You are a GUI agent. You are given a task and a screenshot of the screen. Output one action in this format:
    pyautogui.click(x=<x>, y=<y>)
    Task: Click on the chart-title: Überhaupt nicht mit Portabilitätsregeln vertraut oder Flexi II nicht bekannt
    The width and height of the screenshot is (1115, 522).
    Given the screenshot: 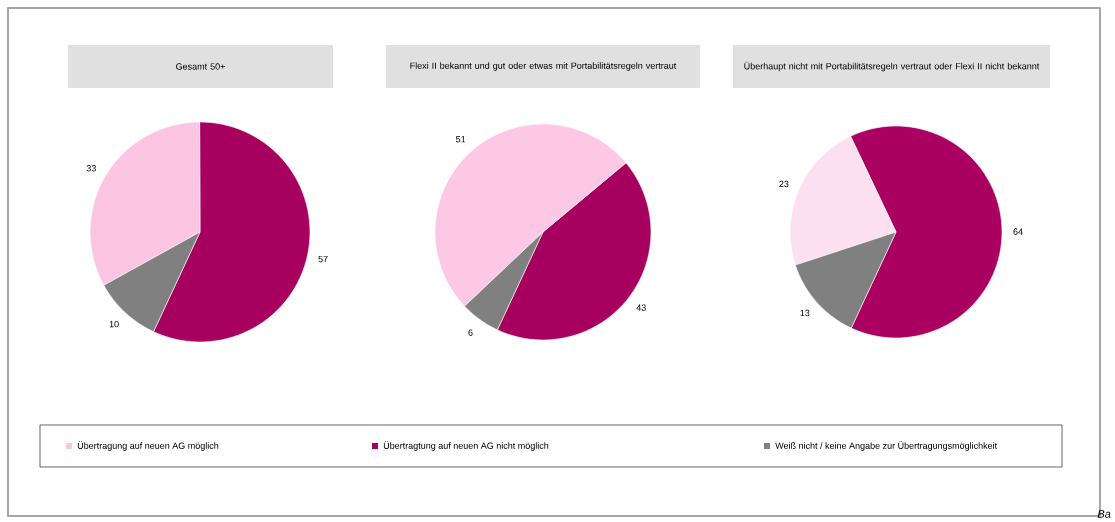 What is the action you would take?
    pyautogui.click(x=892, y=66)
    